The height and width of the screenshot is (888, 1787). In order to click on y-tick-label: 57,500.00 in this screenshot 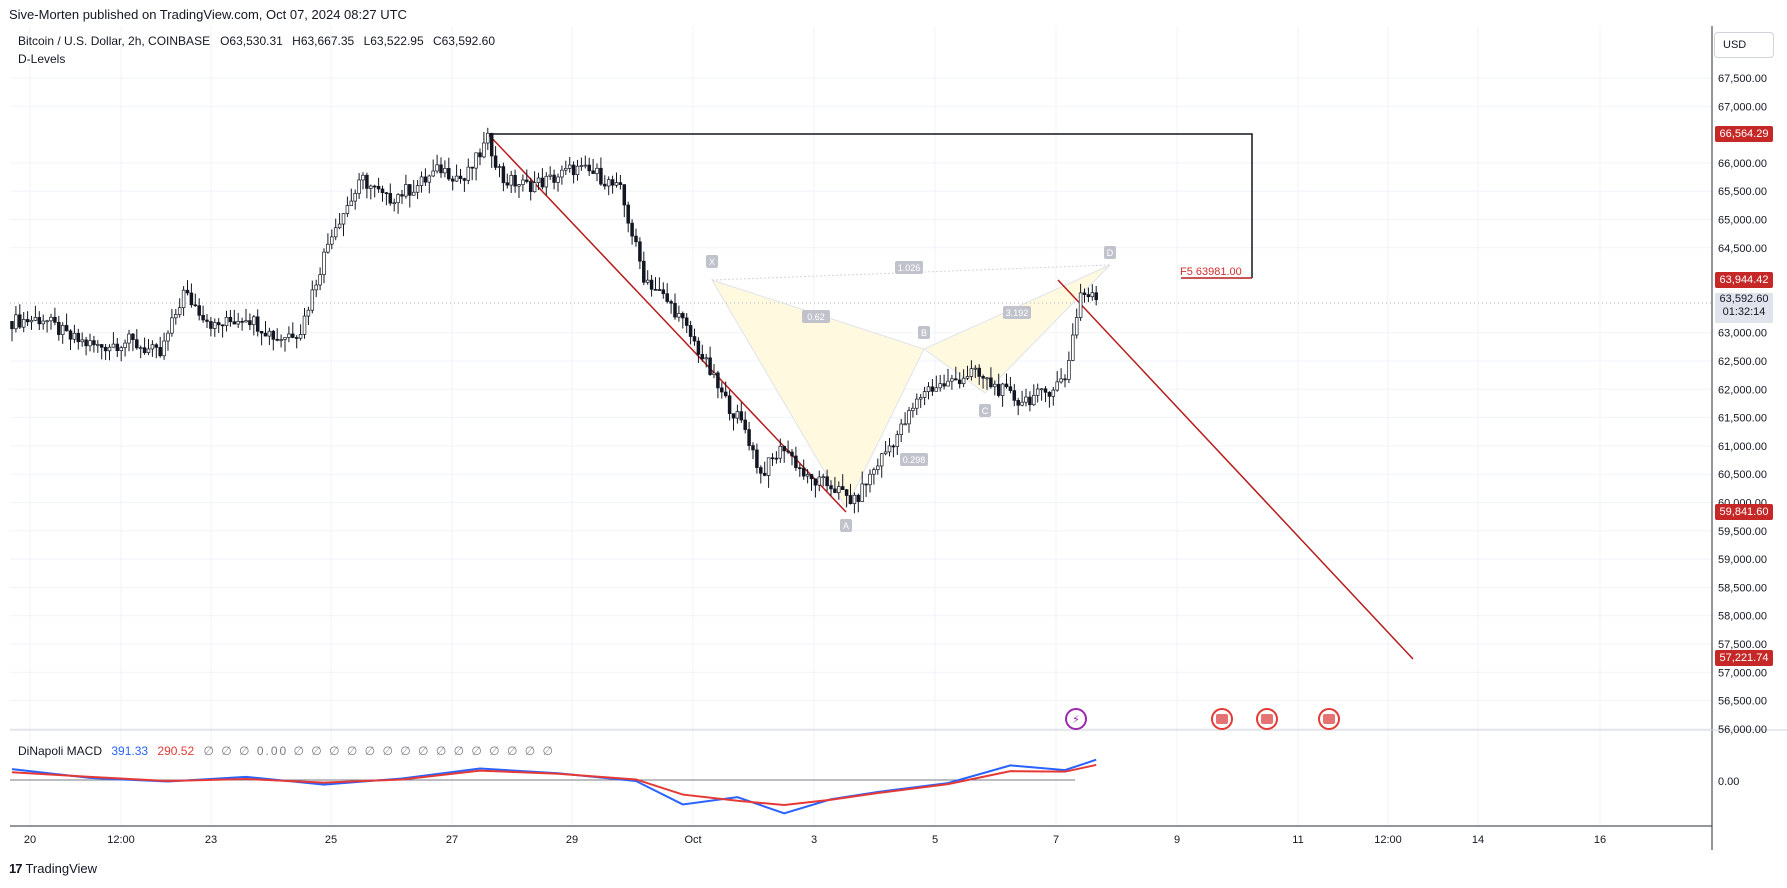, I will do `click(1742, 645)`.